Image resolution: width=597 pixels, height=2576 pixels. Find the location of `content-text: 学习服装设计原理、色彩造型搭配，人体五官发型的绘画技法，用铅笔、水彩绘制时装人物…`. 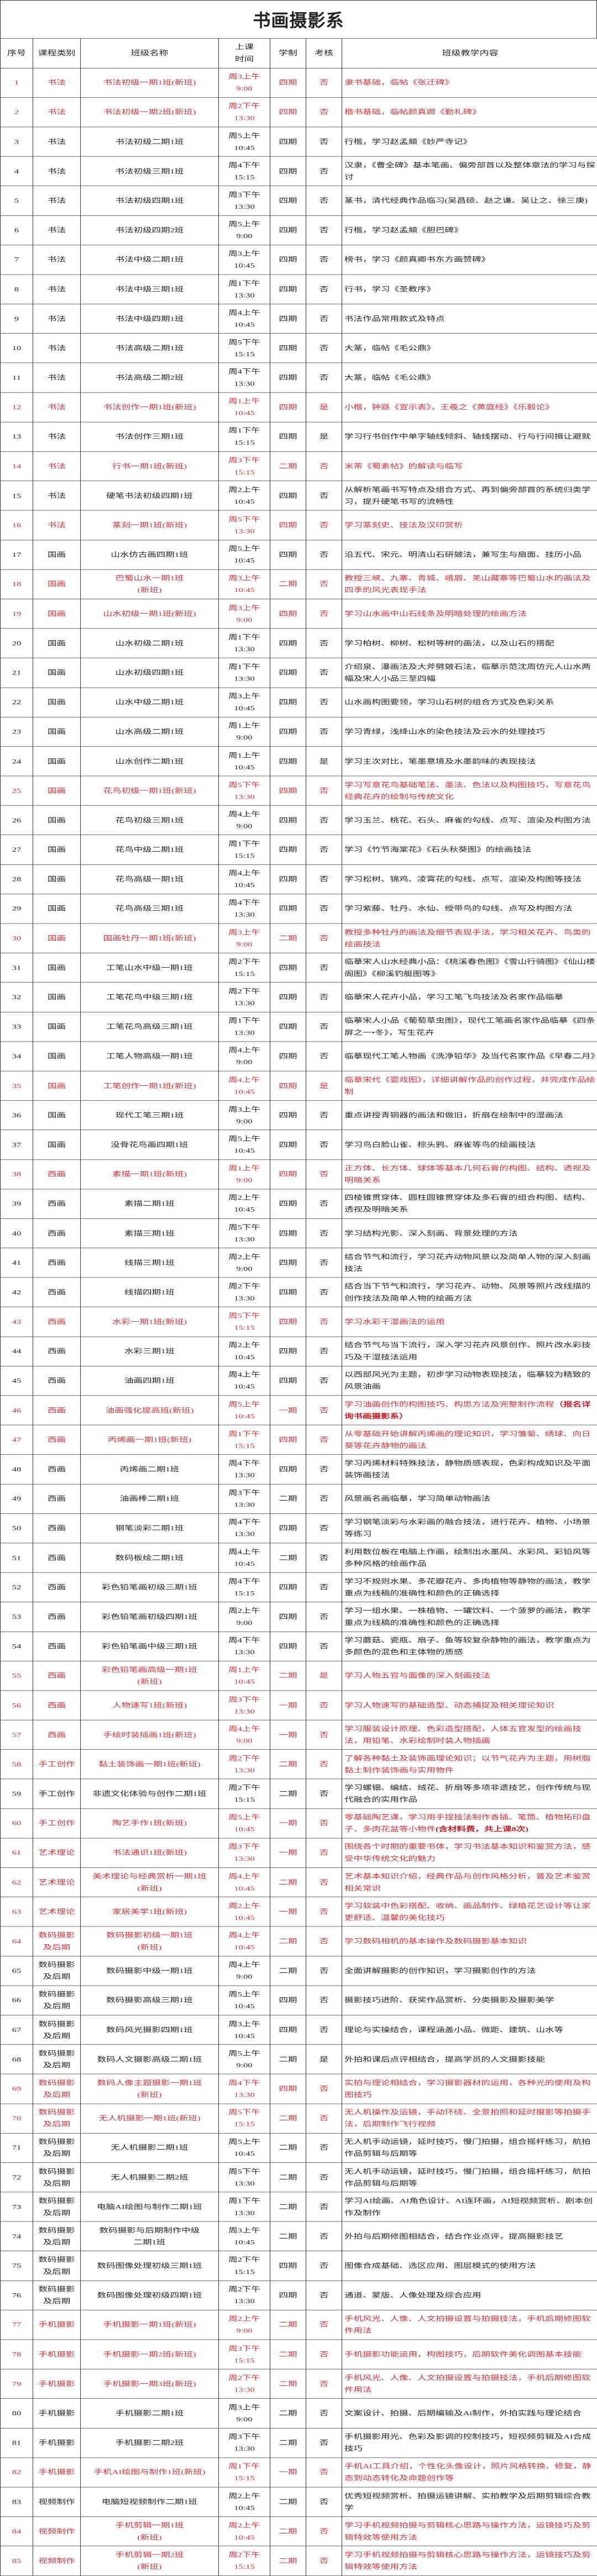

content-text: 学习服装设计原理、色彩造型搭配，人体五官发型的绘画技法，用铅笔、水彩绘制时装人物… is located at coordinates (463, 1734).